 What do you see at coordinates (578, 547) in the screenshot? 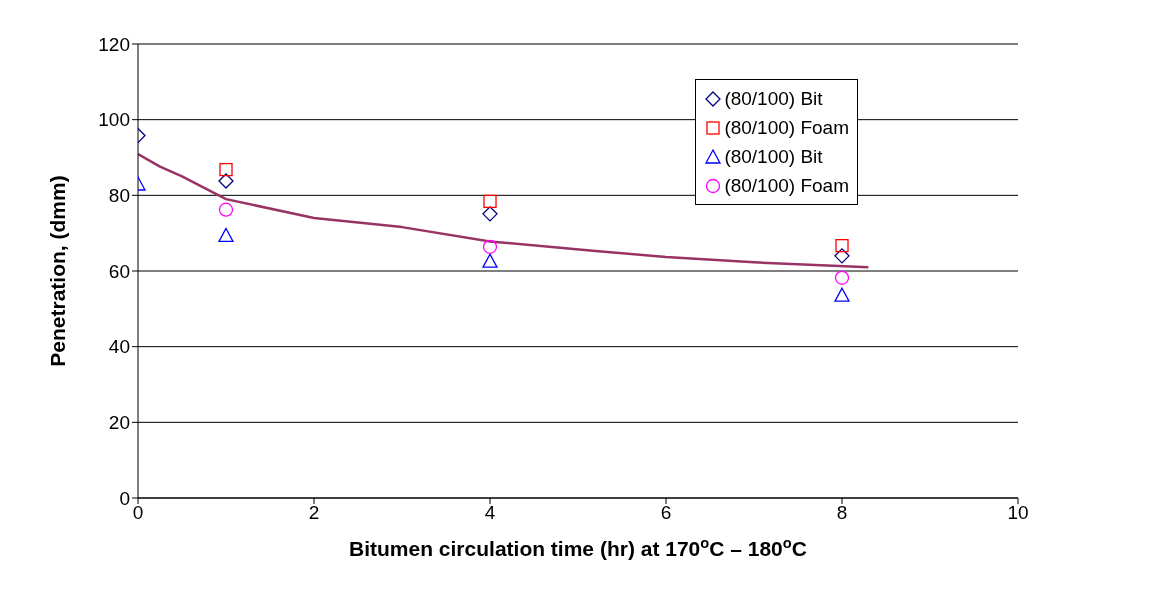
I see `x-axis-title: Bitumen circulation time (hr) at 170$^{o}$C – 180$^{o}$C` at bounding box center [578, 547].